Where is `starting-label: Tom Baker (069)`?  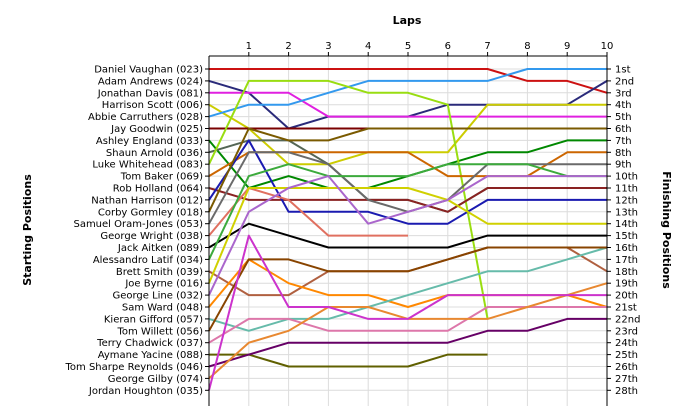
starting-label: Tom Baker (069) is located at coordinates (161, 177).